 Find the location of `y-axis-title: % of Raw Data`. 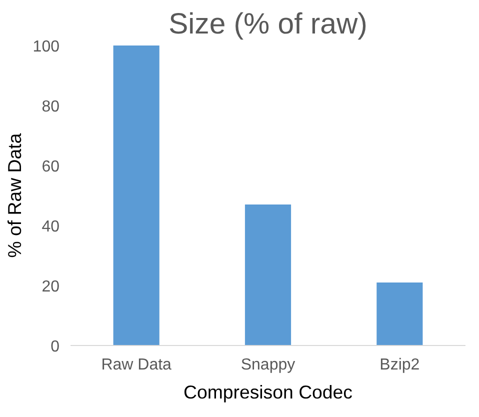

y-axis-title: % of Raw Data is located at coordinates (14, 195).